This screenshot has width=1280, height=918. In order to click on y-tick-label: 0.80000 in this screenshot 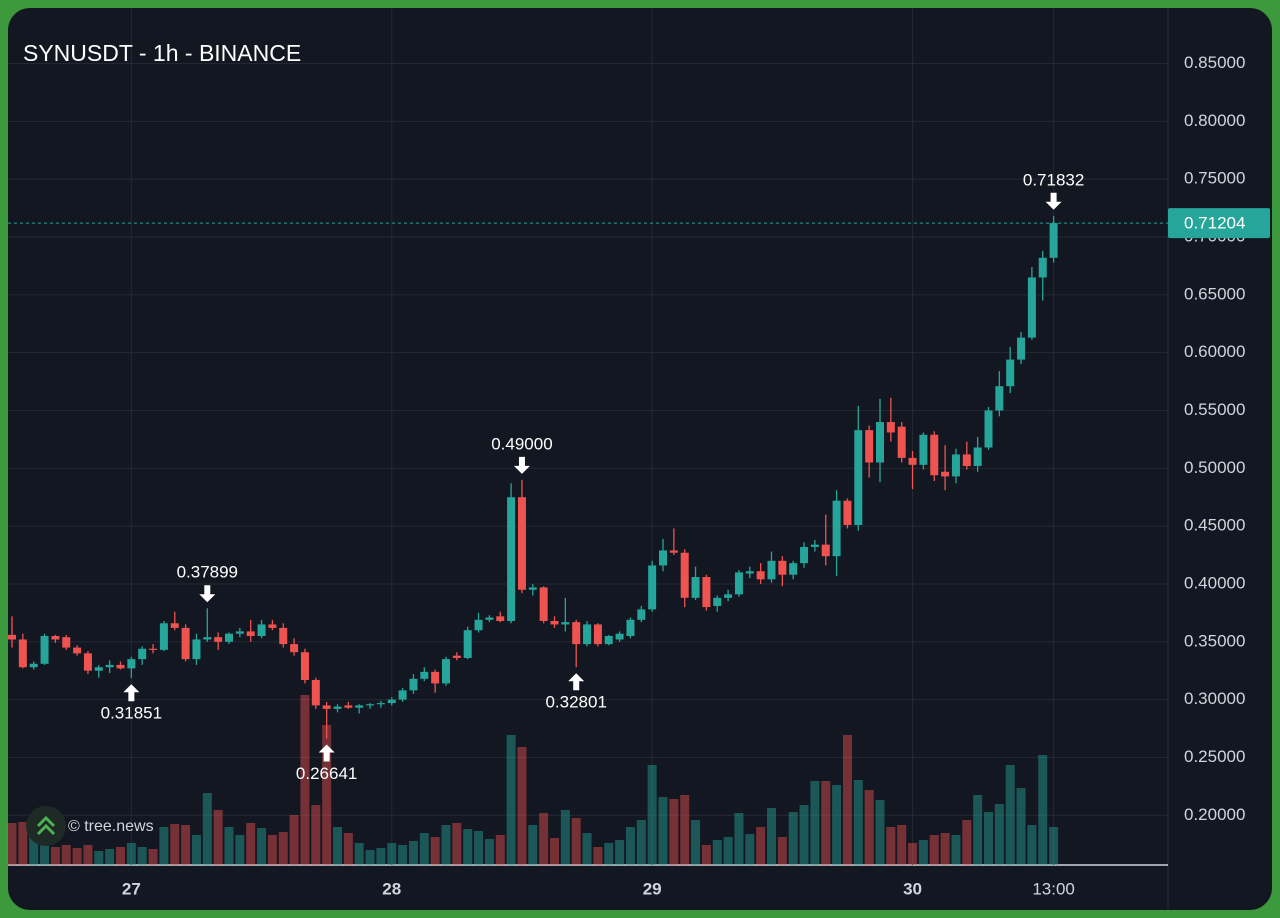, I will do `click(1214, 120)`.